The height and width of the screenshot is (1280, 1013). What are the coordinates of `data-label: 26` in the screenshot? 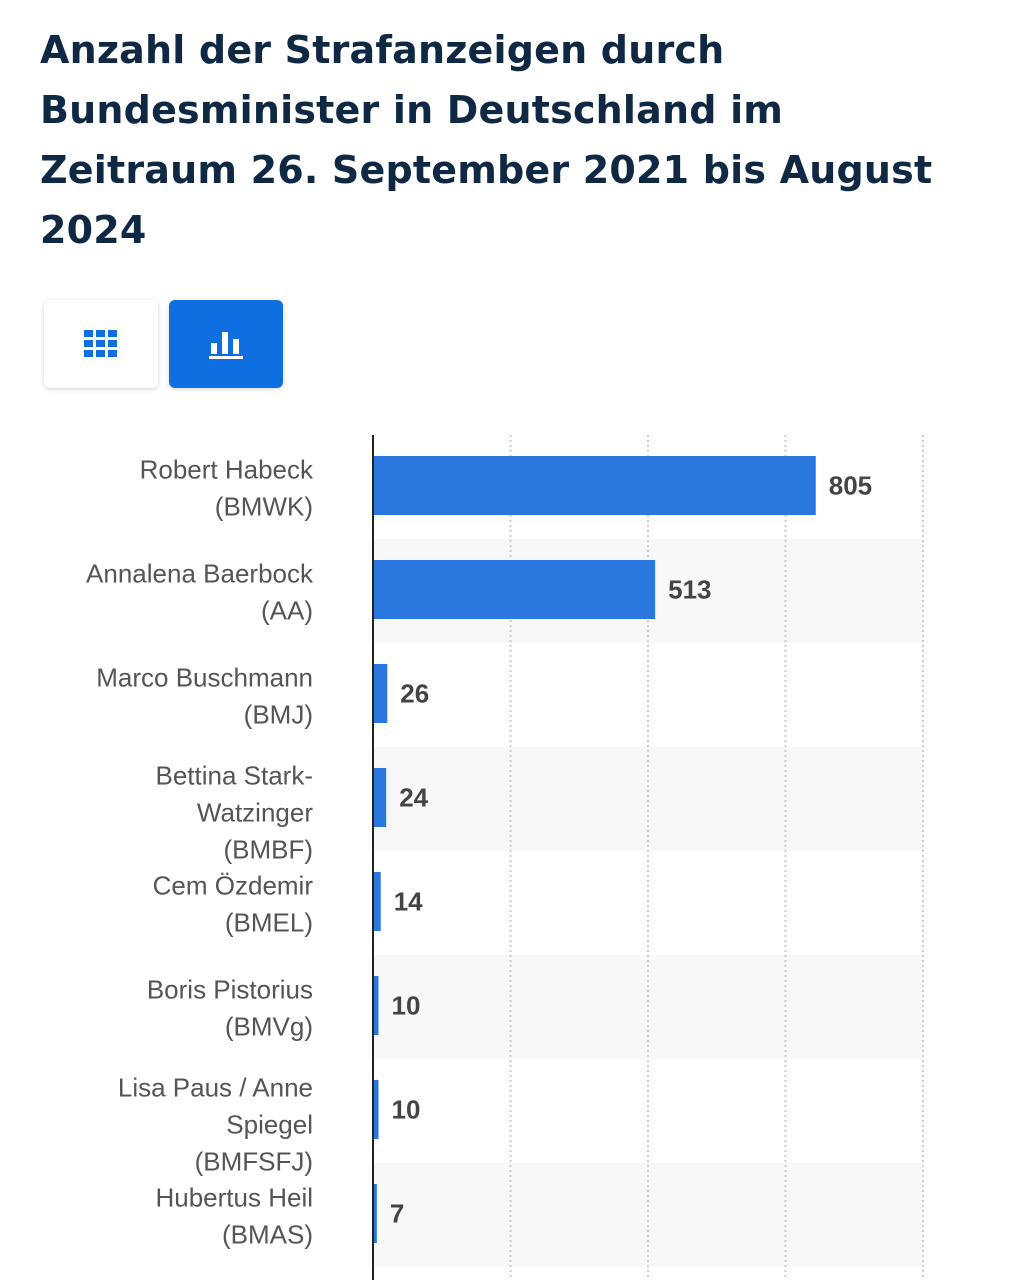 It's located at (414, 694).